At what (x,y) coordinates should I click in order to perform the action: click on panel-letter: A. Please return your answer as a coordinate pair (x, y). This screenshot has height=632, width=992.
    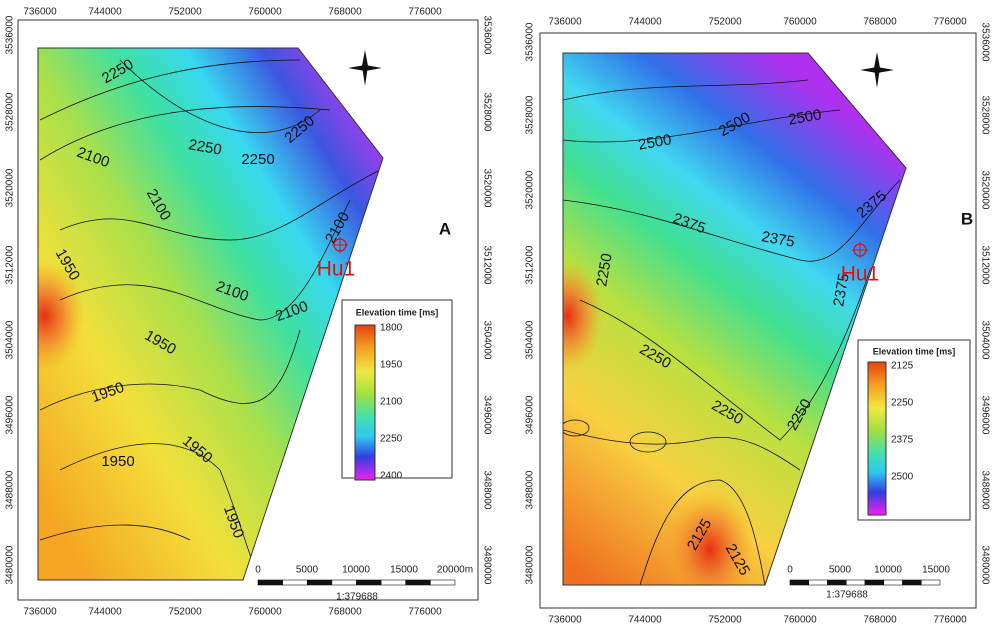
    Looking at the image, I should click on (445, 228).